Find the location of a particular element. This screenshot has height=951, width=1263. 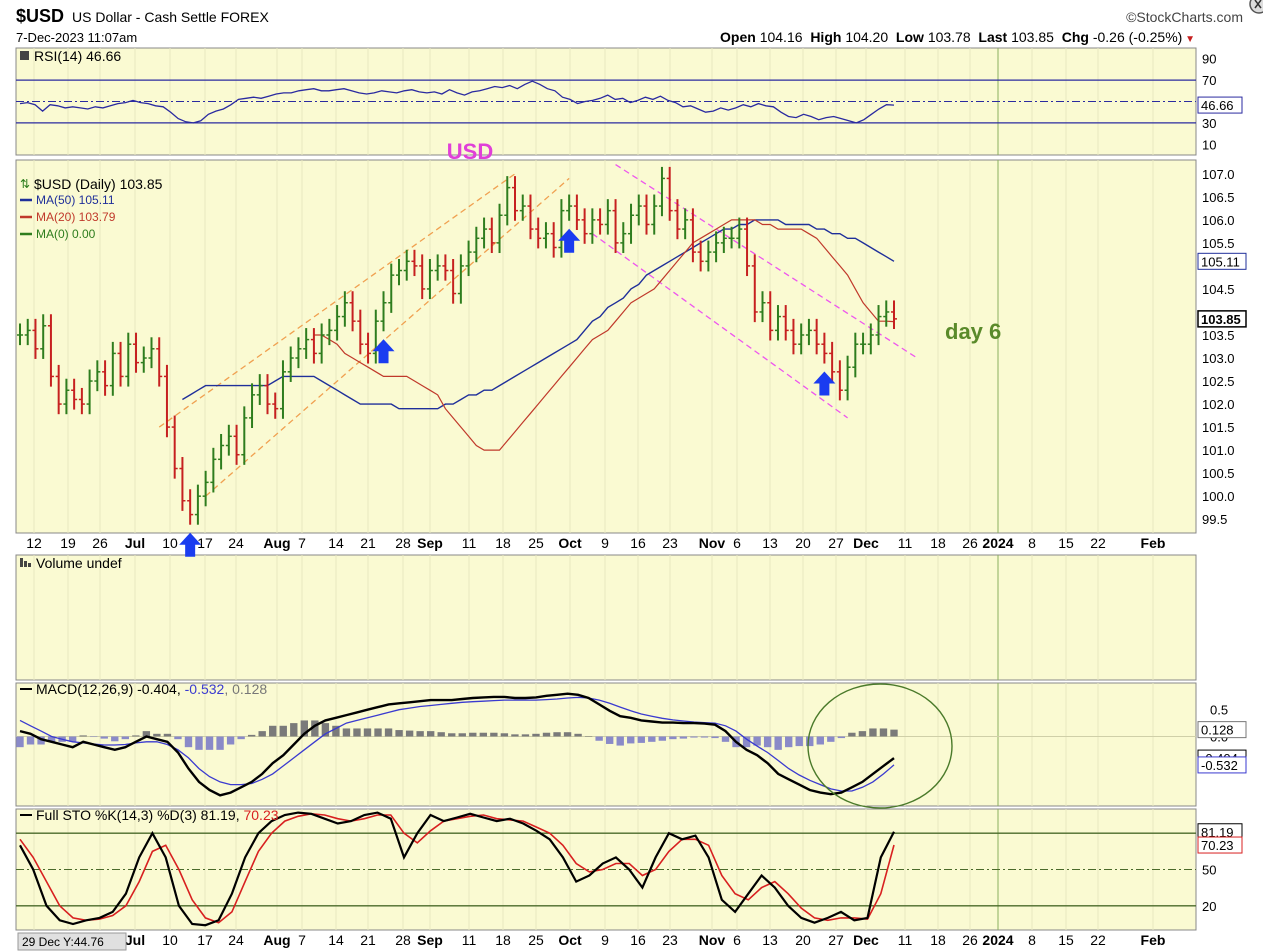

x-tick-label: 23 is located at coordinates (670, 543).